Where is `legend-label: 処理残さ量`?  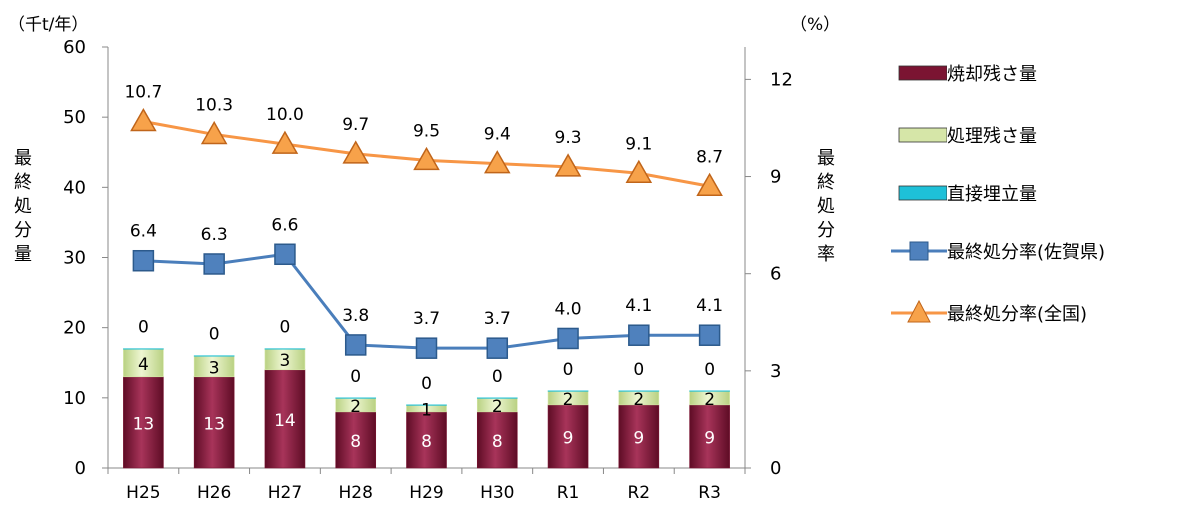
legend-label: 処理残さ量 is located at coordinates (992, 136).